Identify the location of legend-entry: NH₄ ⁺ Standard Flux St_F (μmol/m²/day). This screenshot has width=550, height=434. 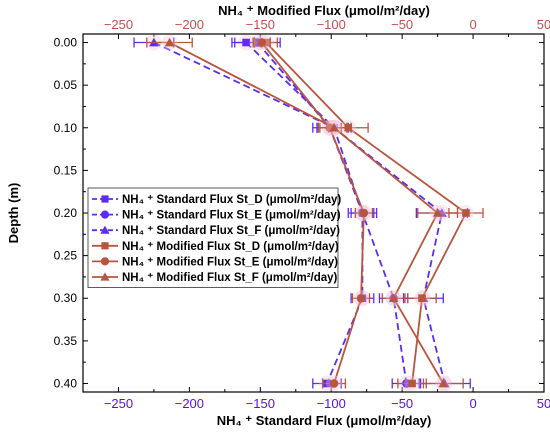
(216, 231).